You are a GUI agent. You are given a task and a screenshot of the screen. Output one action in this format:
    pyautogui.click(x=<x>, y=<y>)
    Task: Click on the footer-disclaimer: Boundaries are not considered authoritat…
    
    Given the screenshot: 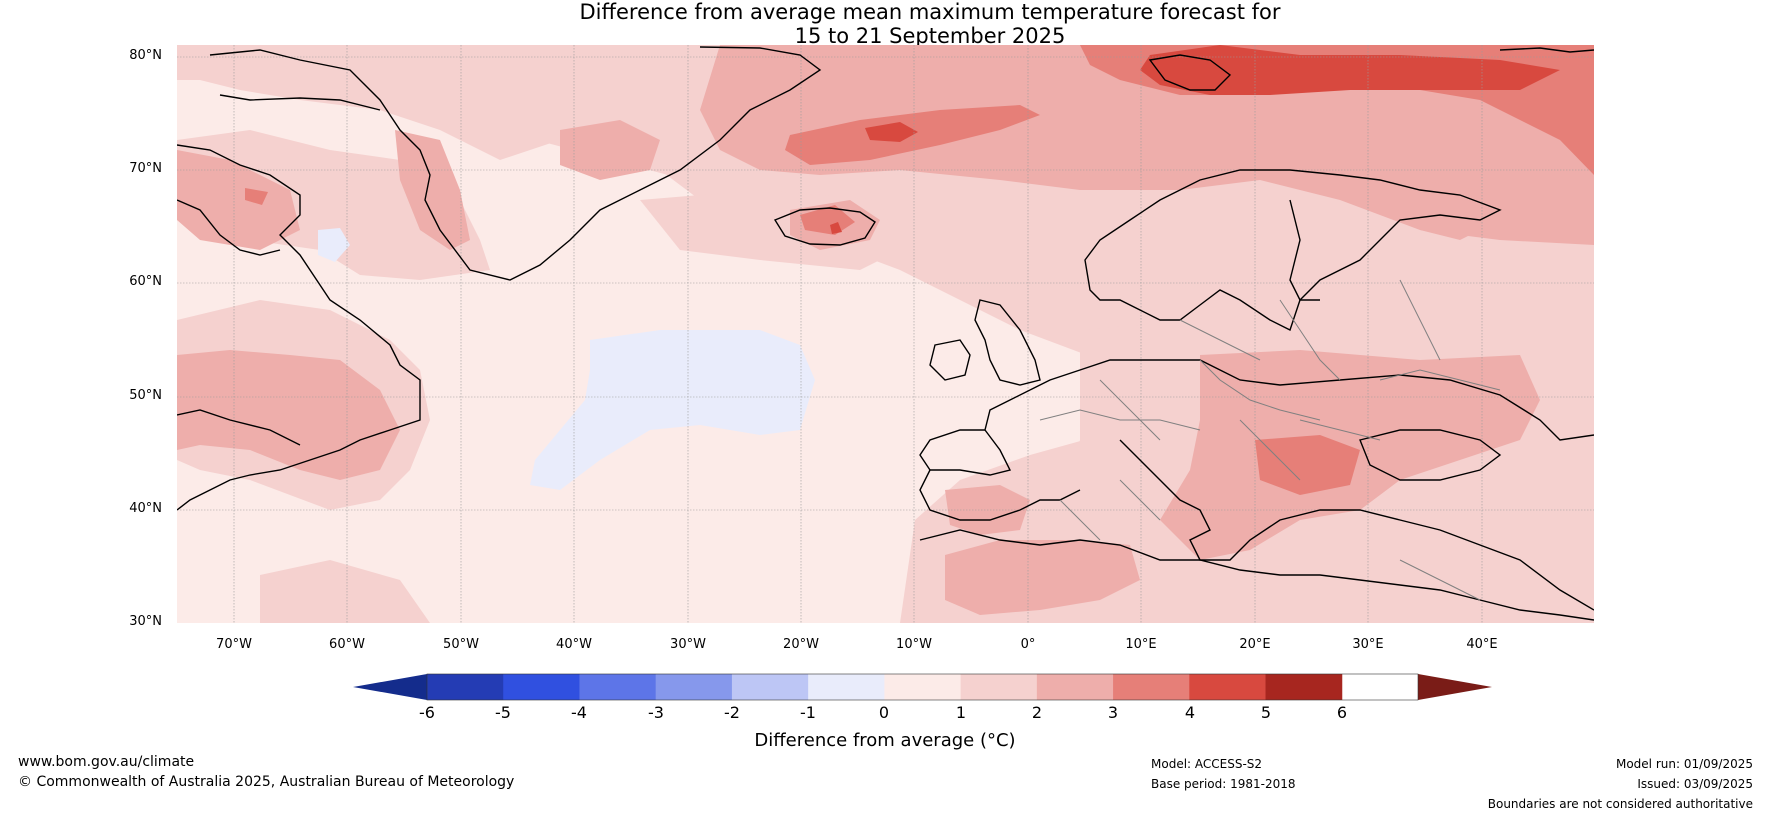 What is the action you would take?
    pyautogui.click(x=1620, y=804)
    